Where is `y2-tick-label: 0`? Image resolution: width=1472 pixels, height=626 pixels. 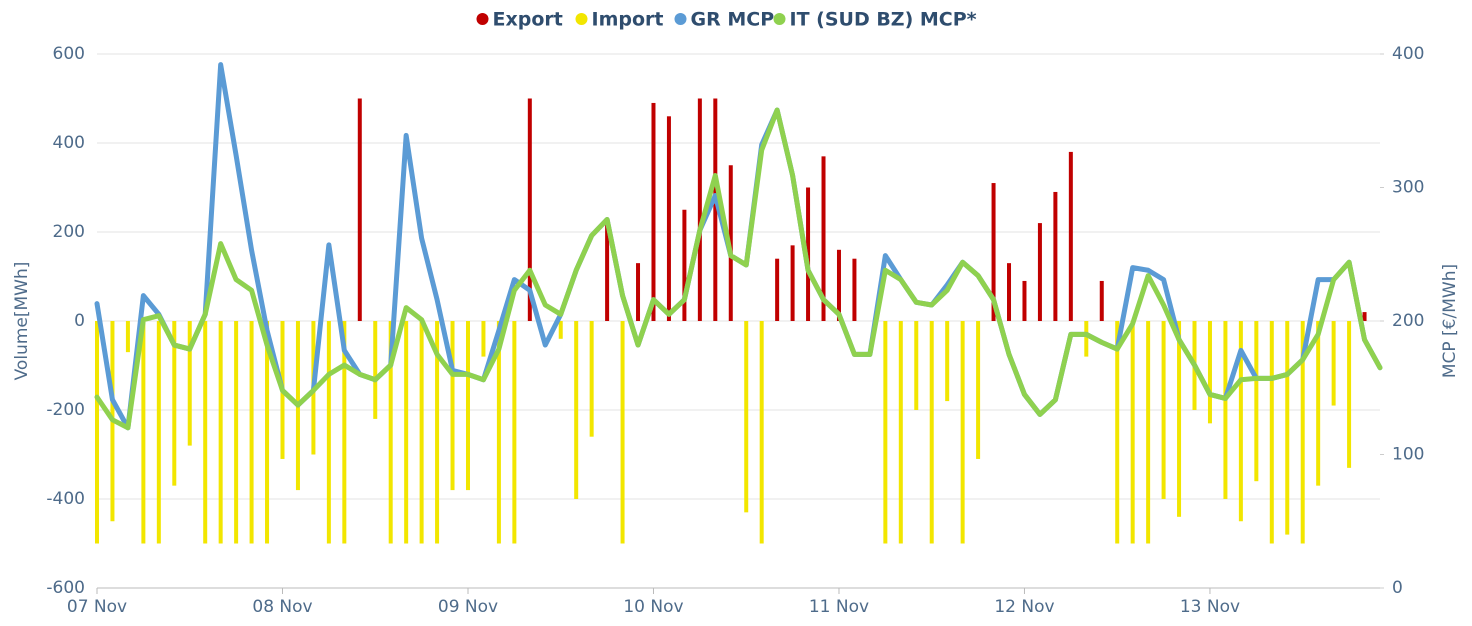
y2-tick-label: 0 is located at coordinates (1397, 588).